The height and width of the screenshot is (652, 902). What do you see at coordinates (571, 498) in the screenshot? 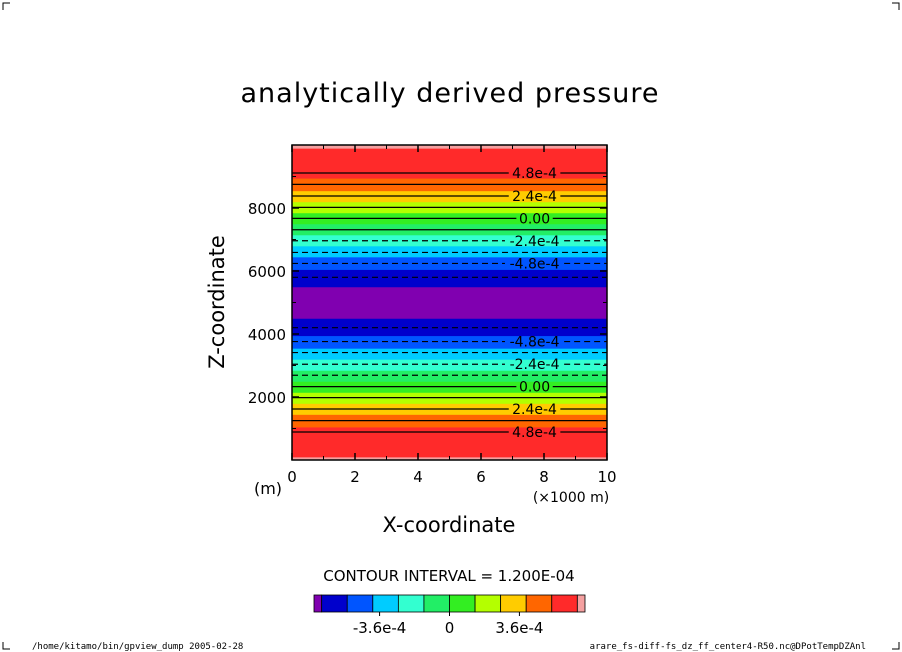
I see `x-unit-label: (×1000 m)` at bounding box center [571, 498].